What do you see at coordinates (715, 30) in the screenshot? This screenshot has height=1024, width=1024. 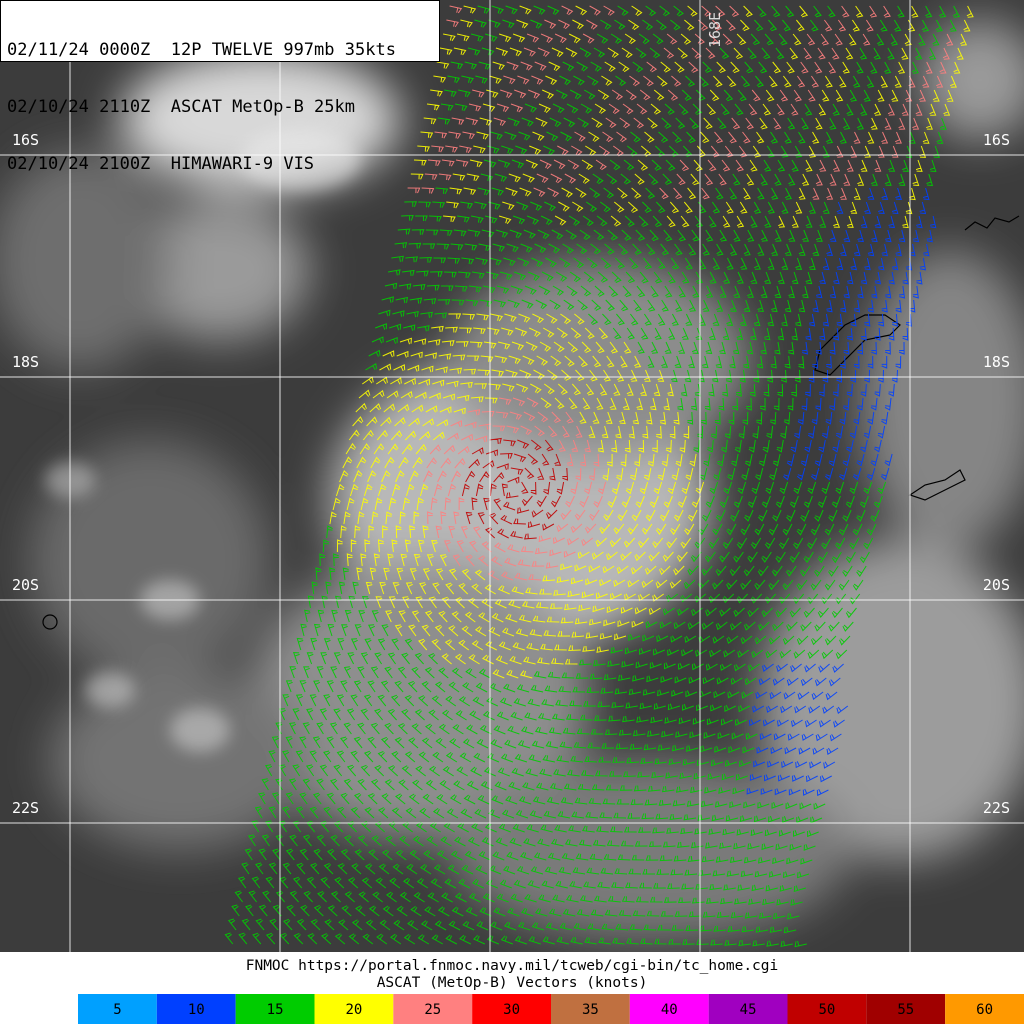 I see `longitude-label: 168E` at bounding box center [715, 30].